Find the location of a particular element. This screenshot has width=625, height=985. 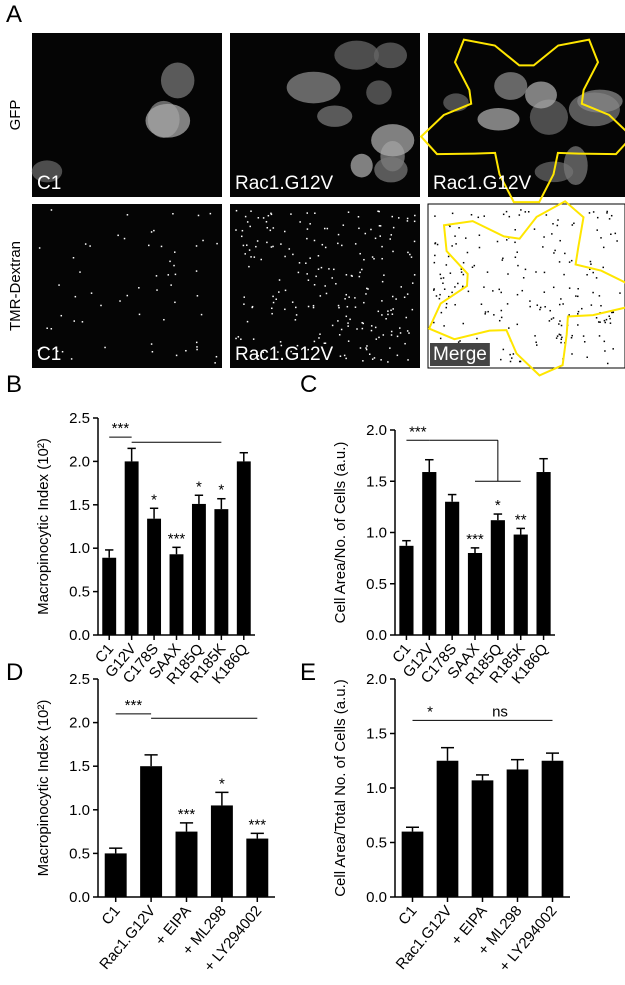

image-label: Rac1.G12V is located at coordinates (284, 183).